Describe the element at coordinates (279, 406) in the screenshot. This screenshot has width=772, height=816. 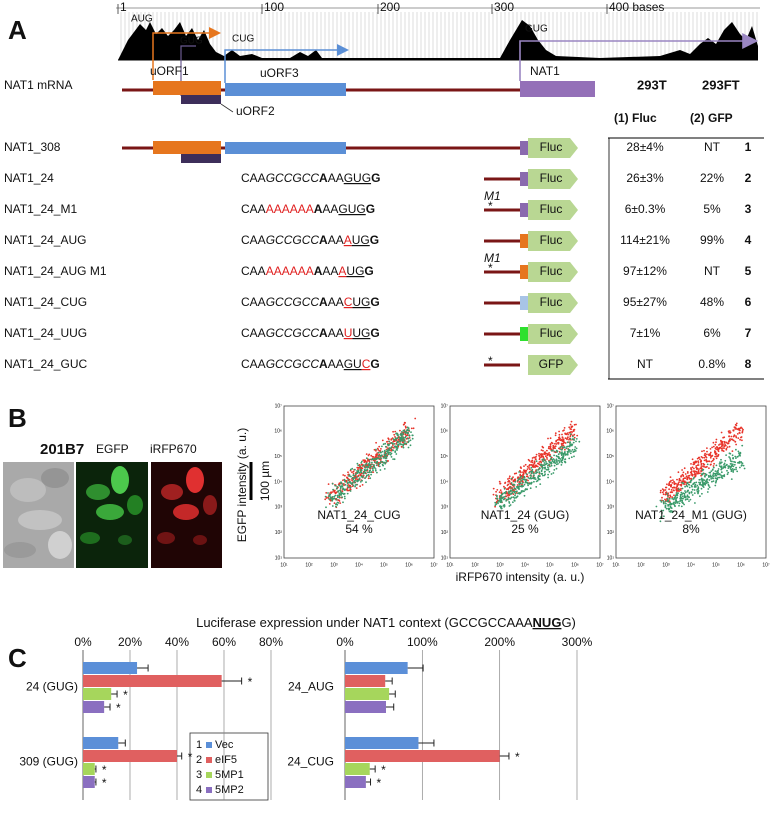
I see `y-tick-label: 10⁷` at that location.